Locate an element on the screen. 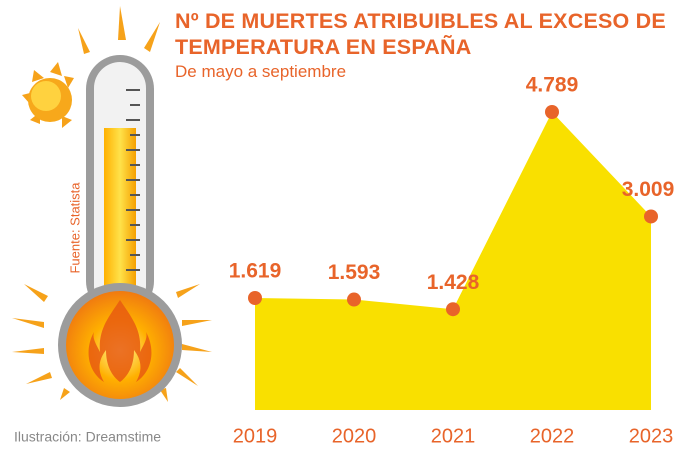 The image size is (680, 450). x-tick-label: 2019 is located at coordinates (255, 436).